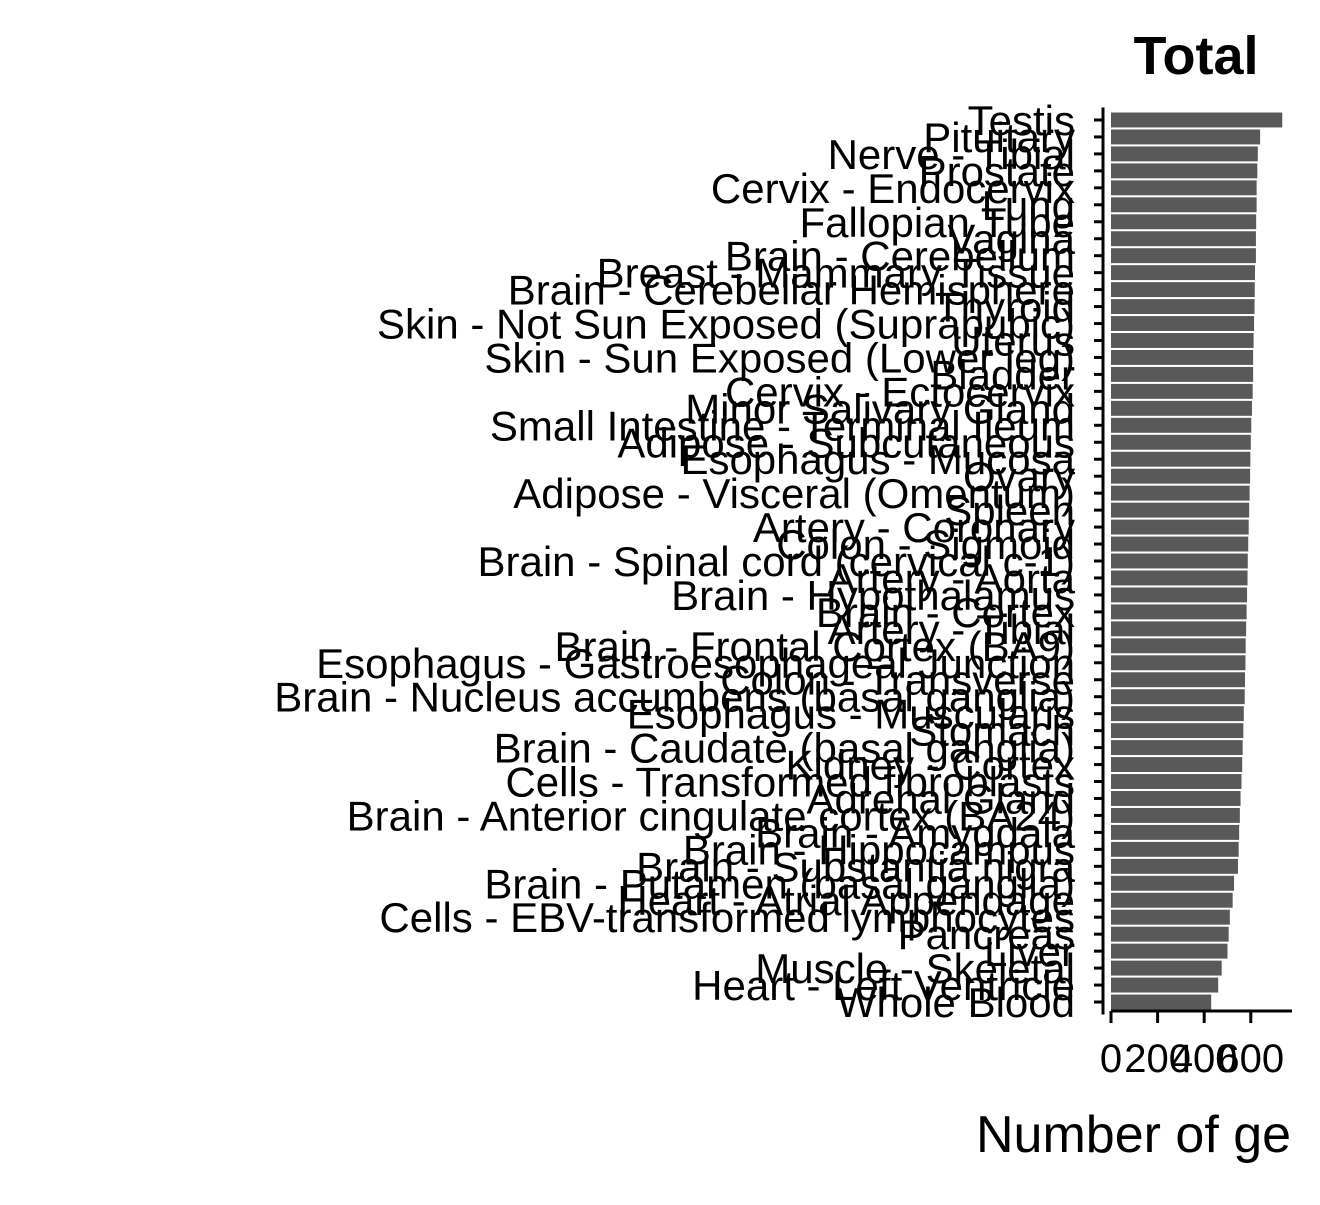 The height and width of the screenshot is (1205, 1320). I want to click on category-label: Brain - Caudate (basal ganglia), so click(784, 748).